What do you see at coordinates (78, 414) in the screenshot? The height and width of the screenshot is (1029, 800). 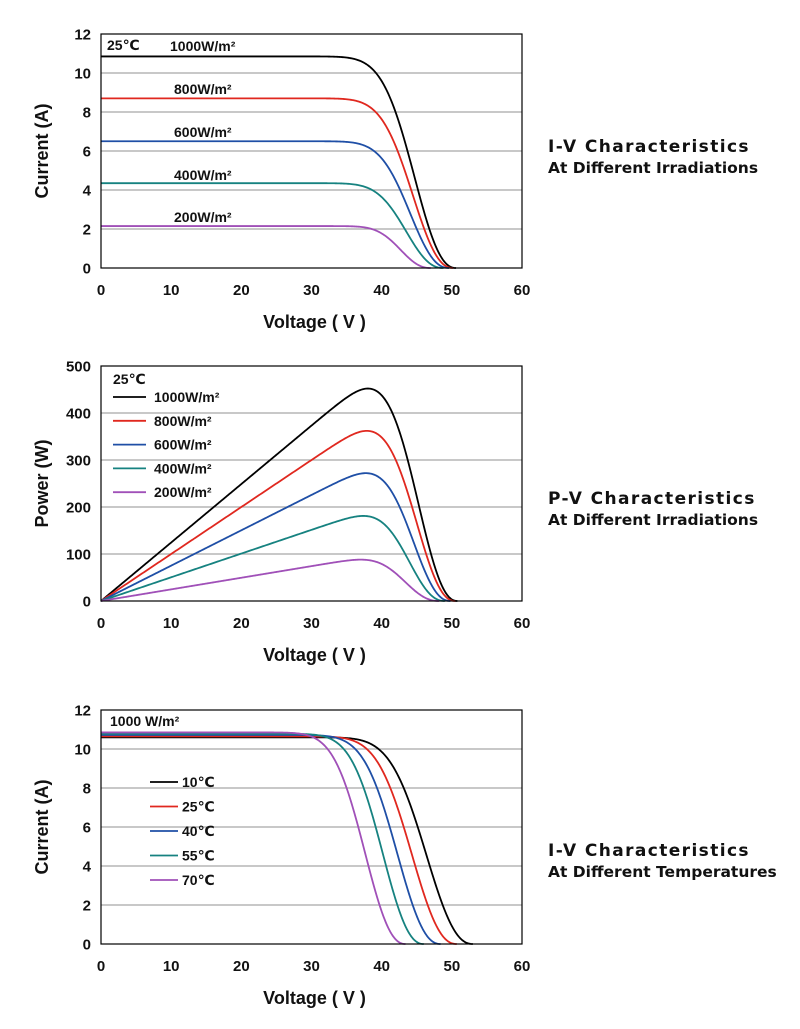 I see `y-tick-label: 400` at bounding box center [78, 414].